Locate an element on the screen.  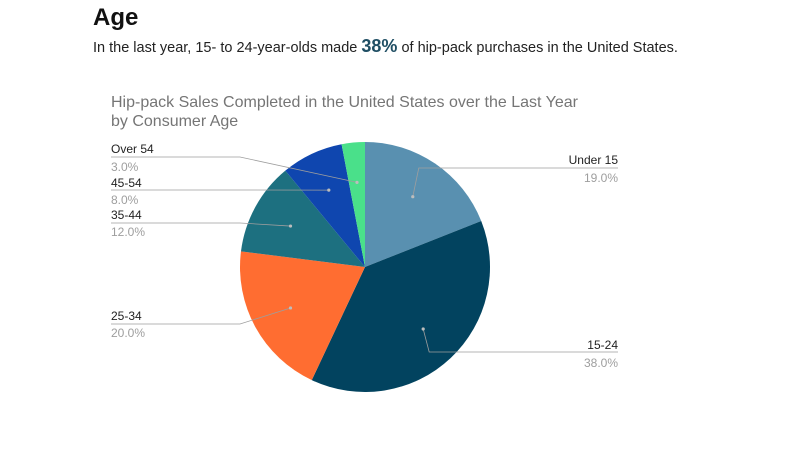
slice-label-over-54: Over 54 is located at coordinates (132, 149).